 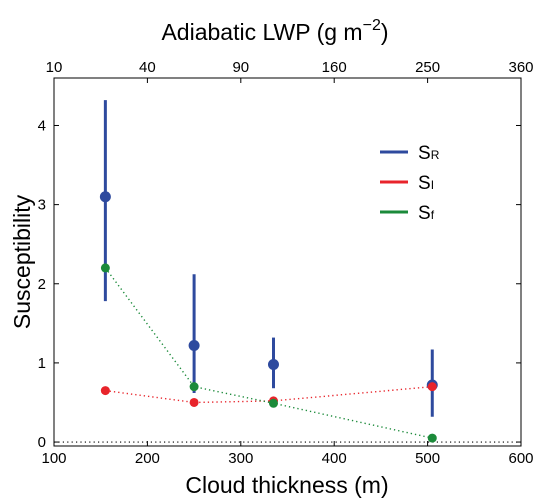 What do you see at coordinates (427, 67) in the screenshot?
I see `top-tick-label: 250` at bounding box center [427, 67].